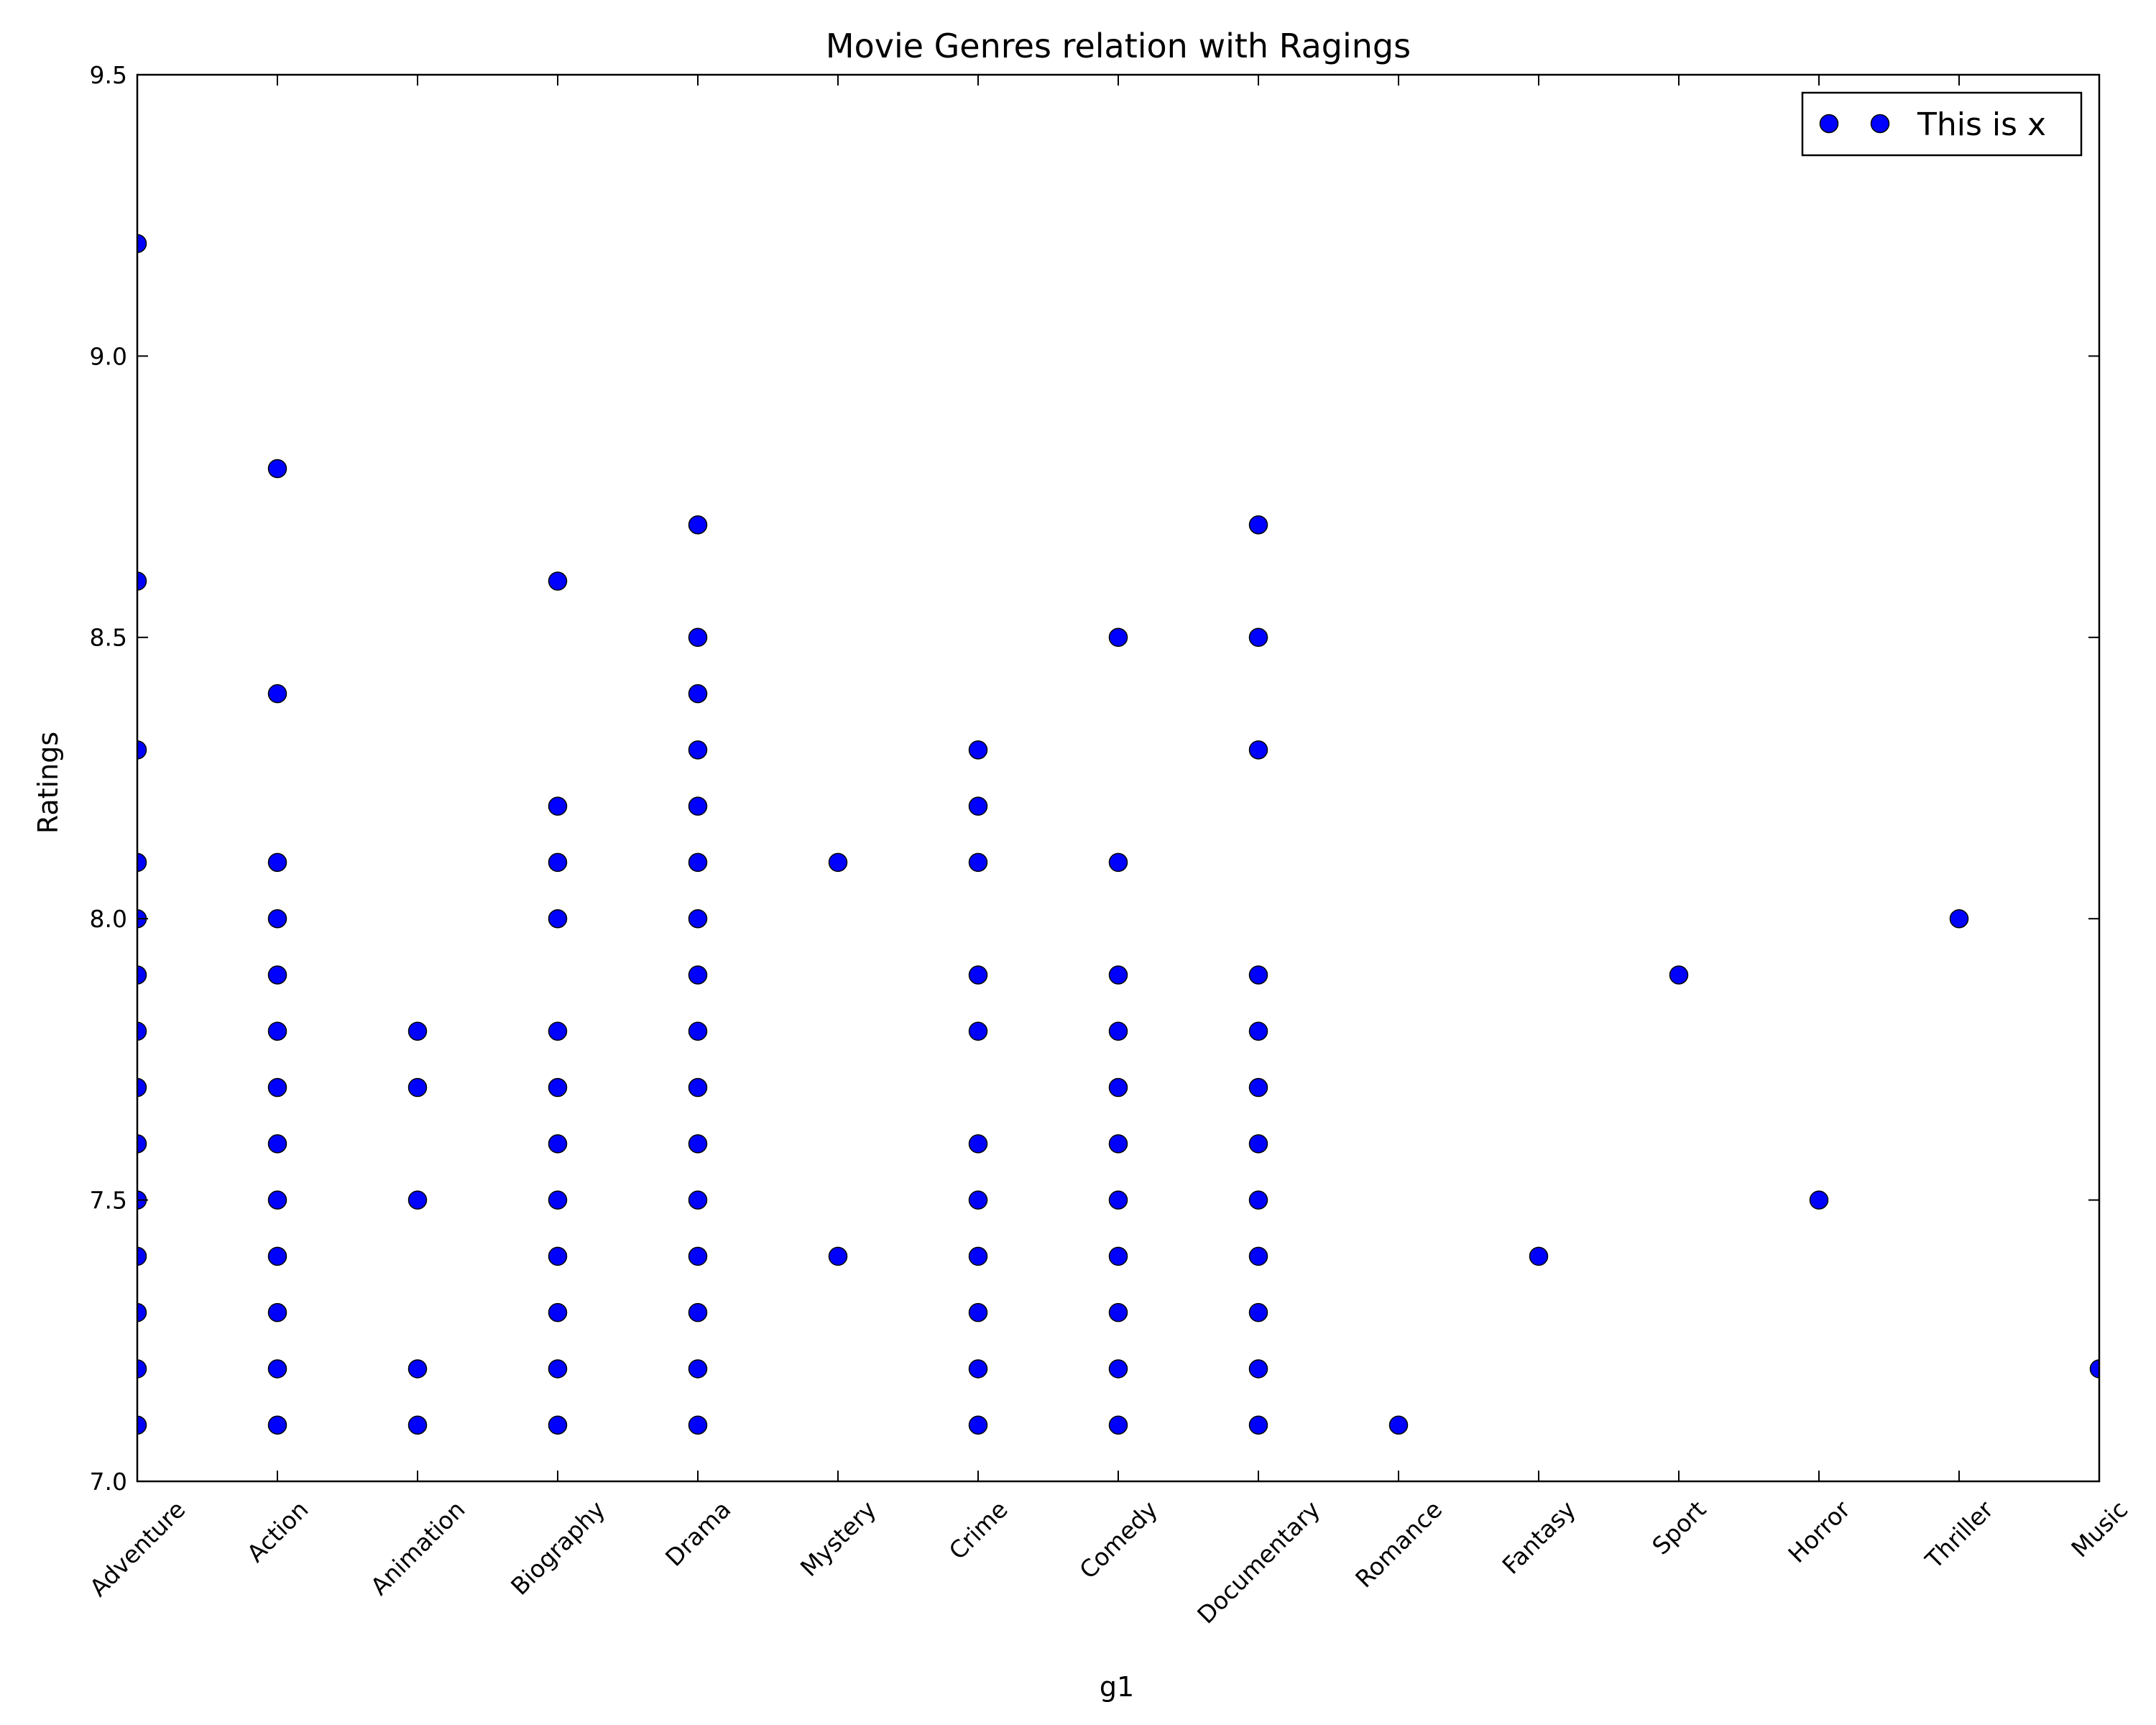 The image size is (2156, 1725). Describe the element at coordinates (48, 783) in the screenshot. I see `y-axis-label: Ratings` at that location.